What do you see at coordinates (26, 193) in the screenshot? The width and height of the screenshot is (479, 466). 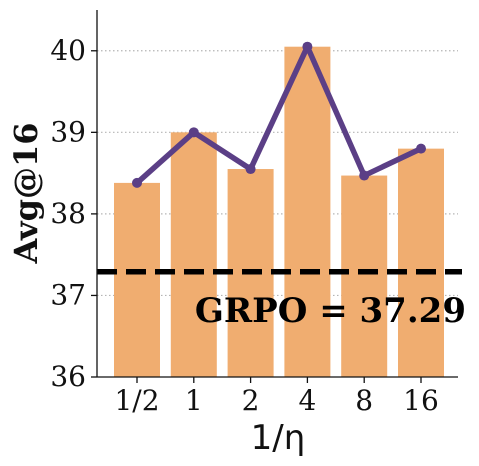 I see `y-axis-label: Avg@16` at bounding box center [26, 193].